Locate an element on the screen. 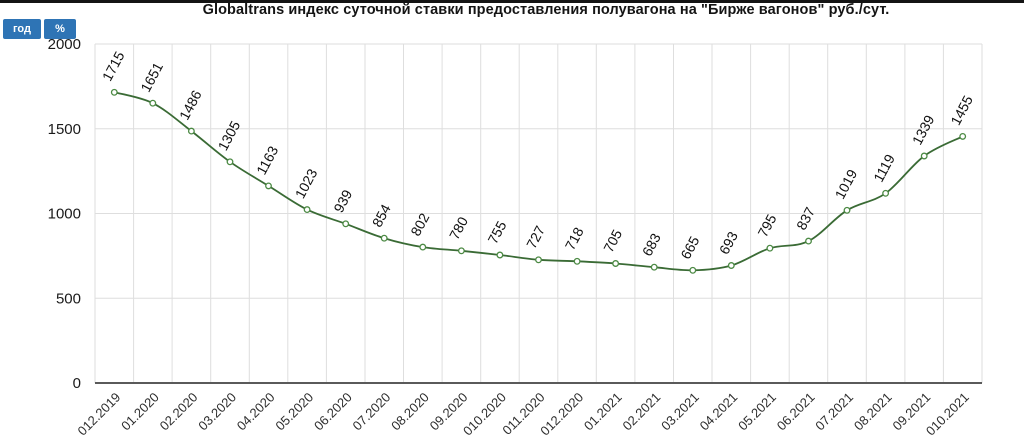 Image resolution: width=1024 pixels, height=444 pixels. svg-text: 727 is located at coordinates (535, 237).